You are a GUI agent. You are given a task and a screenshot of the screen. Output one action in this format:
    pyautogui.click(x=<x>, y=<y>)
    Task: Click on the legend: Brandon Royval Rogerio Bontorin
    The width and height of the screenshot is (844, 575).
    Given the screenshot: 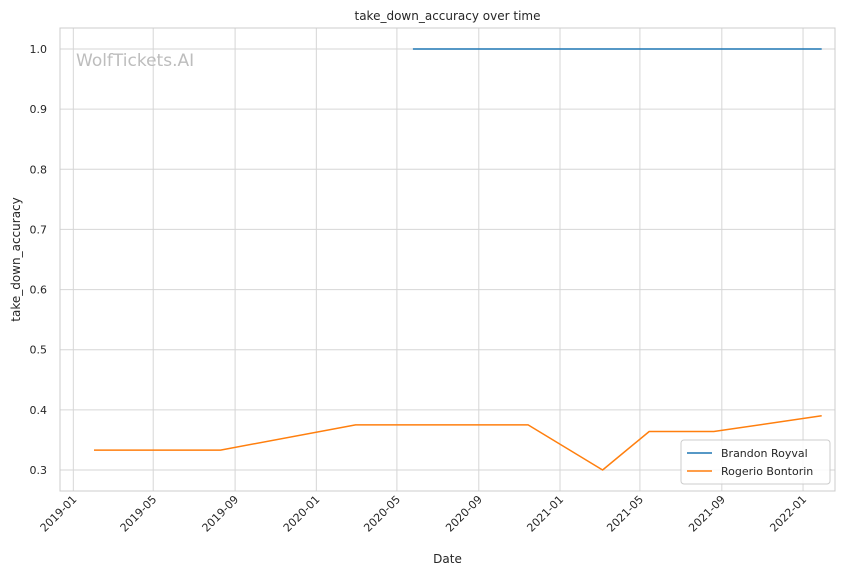 What is the action you would take?
    pyautogui.click(x=755, y=462)
    